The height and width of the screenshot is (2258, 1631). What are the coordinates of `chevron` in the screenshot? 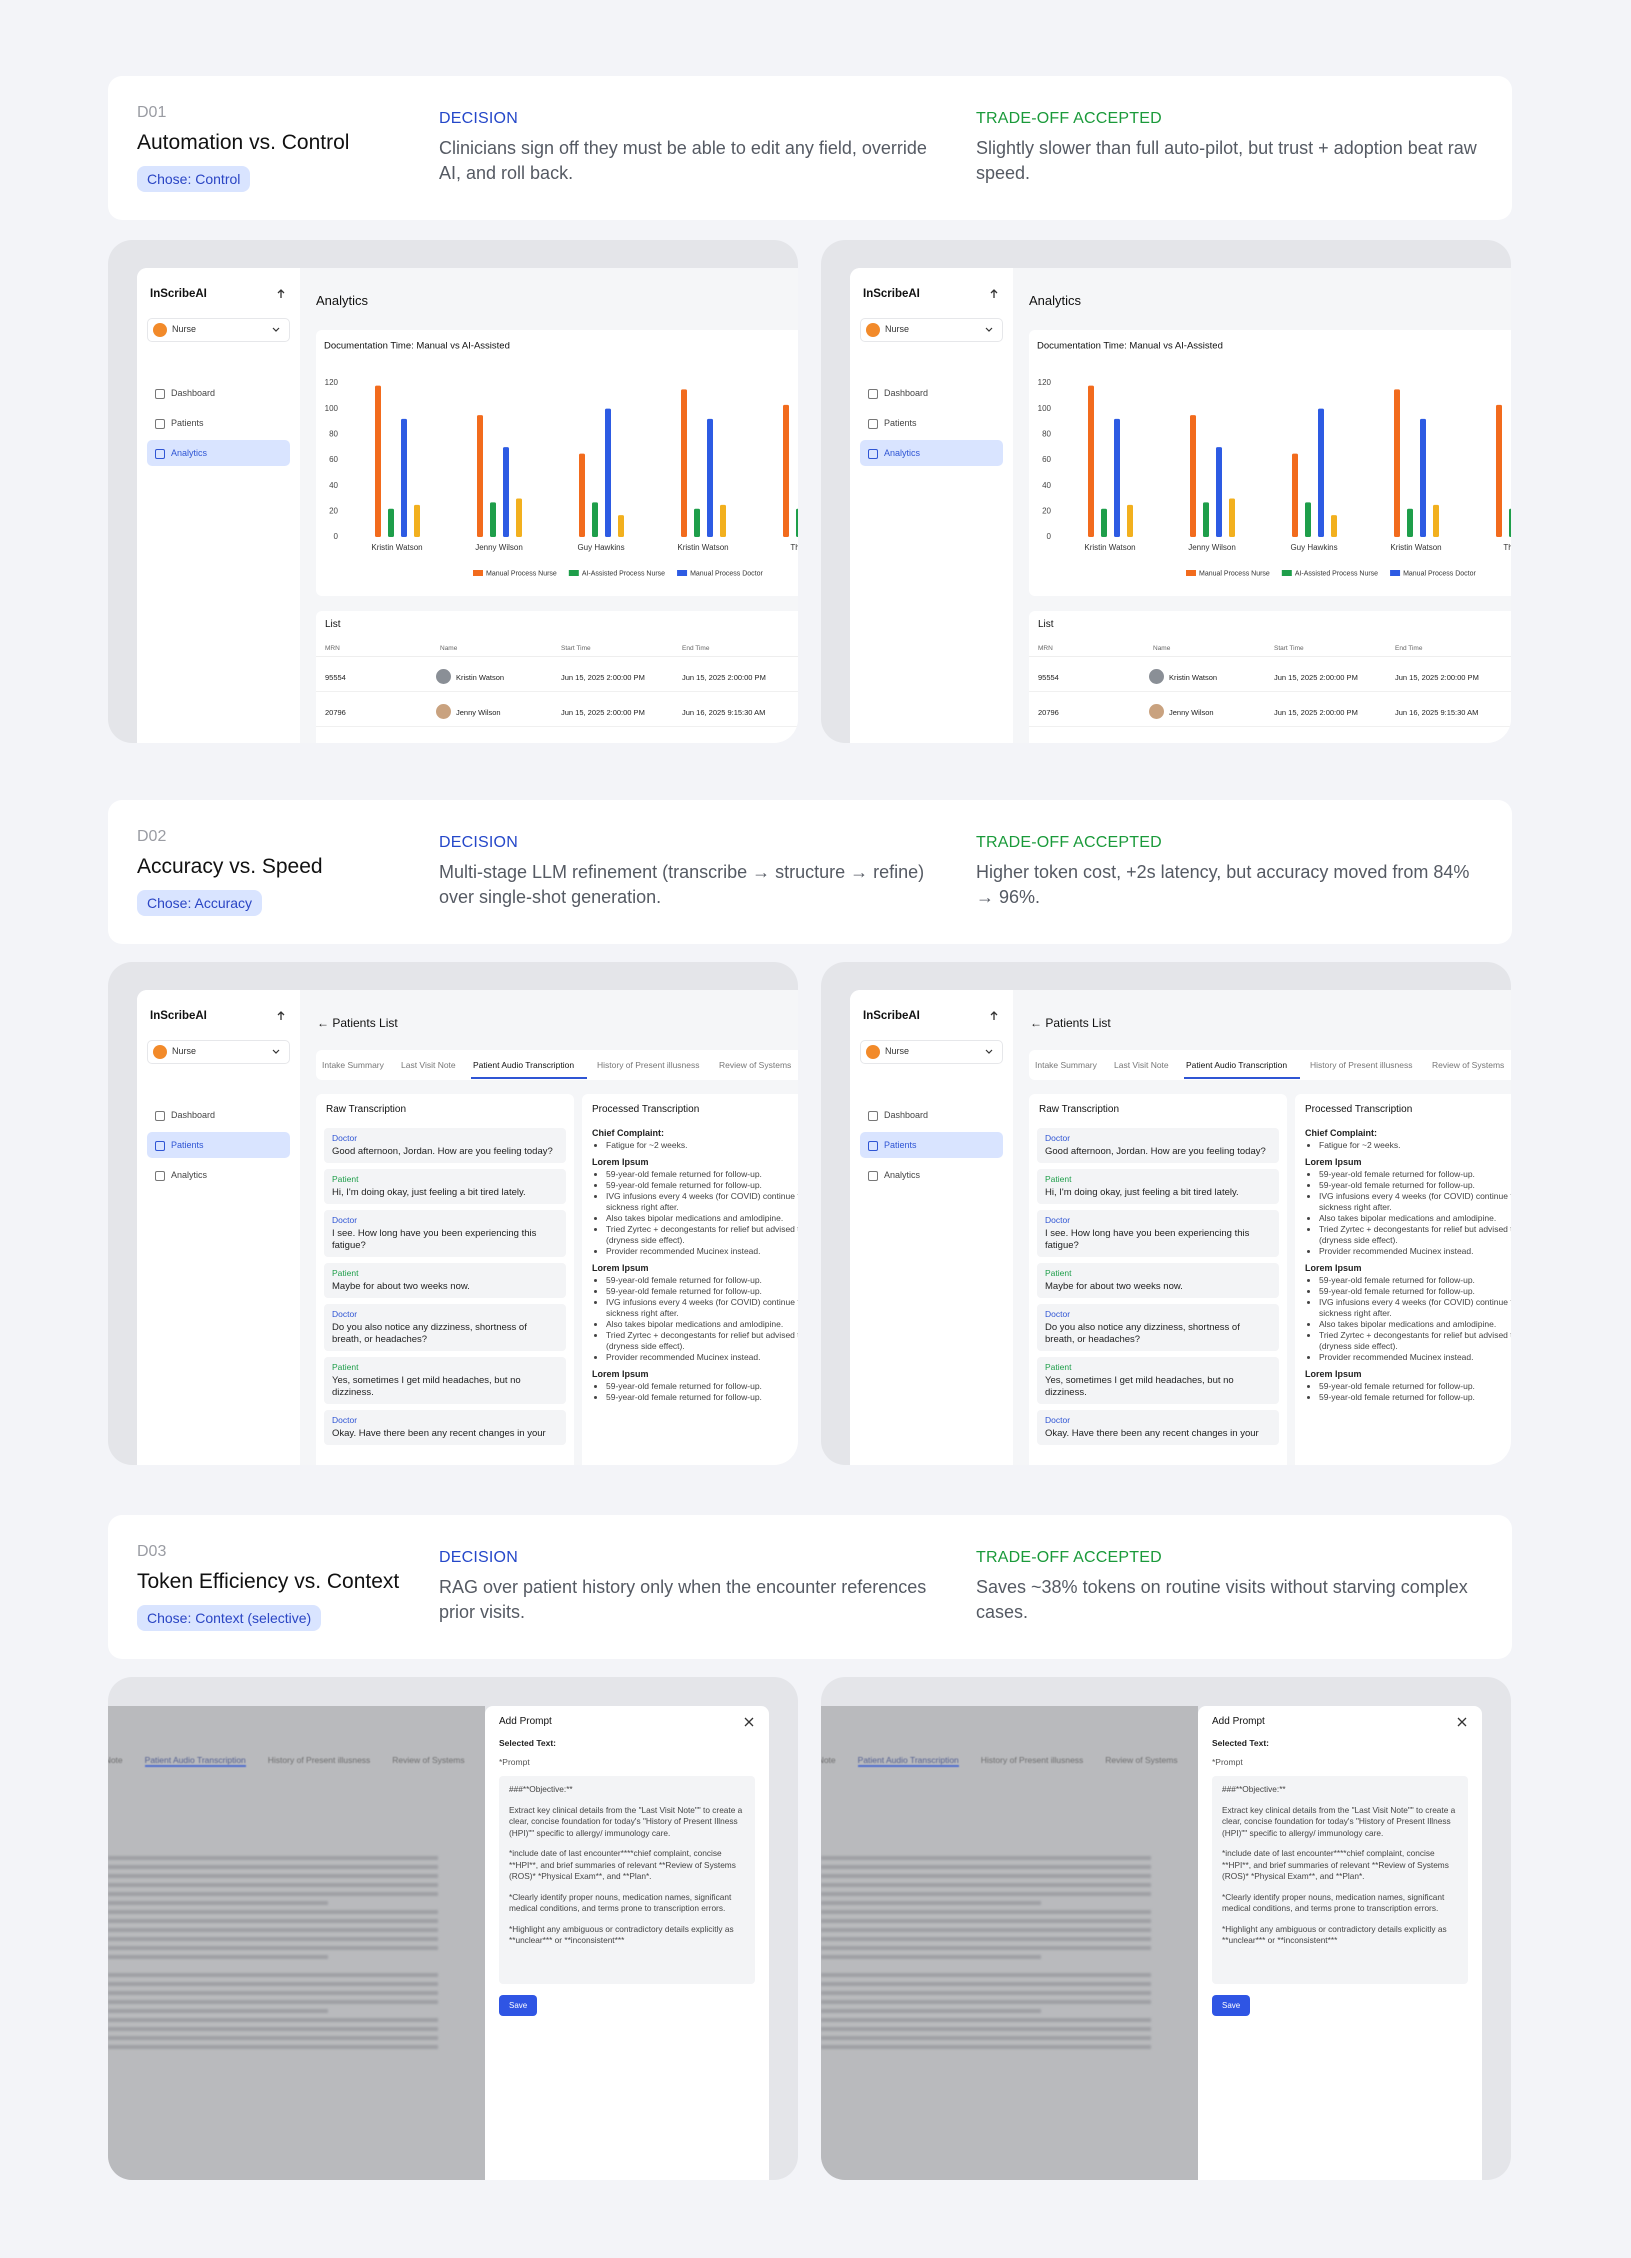 It's located at (276, 1051).